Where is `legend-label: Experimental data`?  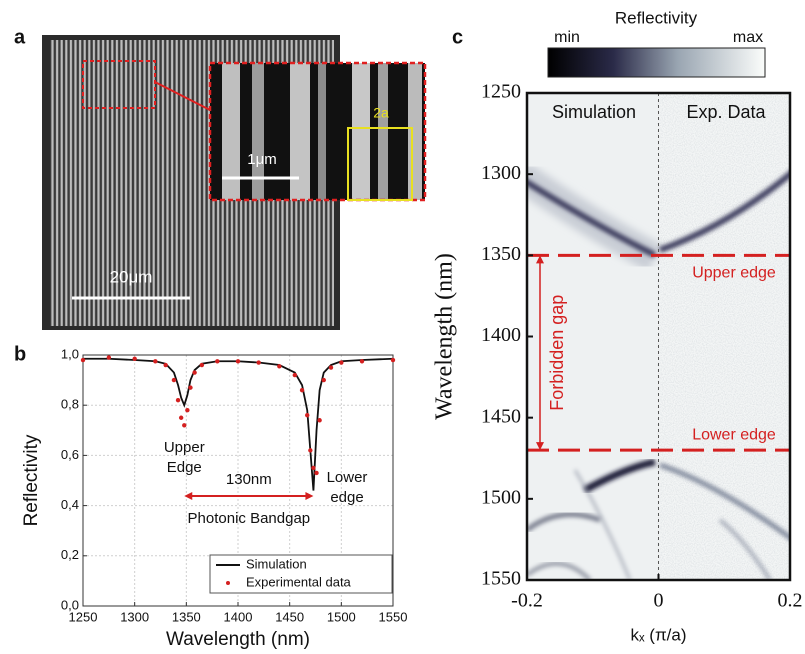
legend-label: Experimental data is located at coordinates (299, 581).